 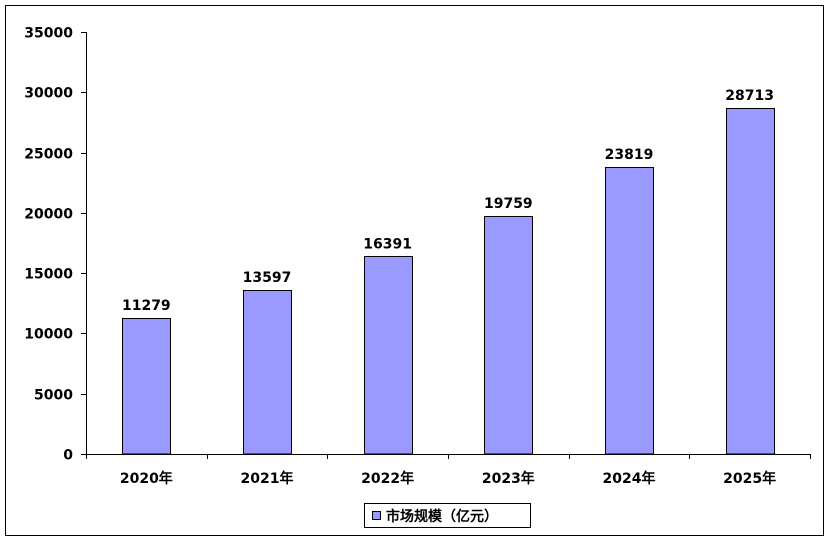 I want to click on x-tick-label: 2020年, so click(x=146, y=478).